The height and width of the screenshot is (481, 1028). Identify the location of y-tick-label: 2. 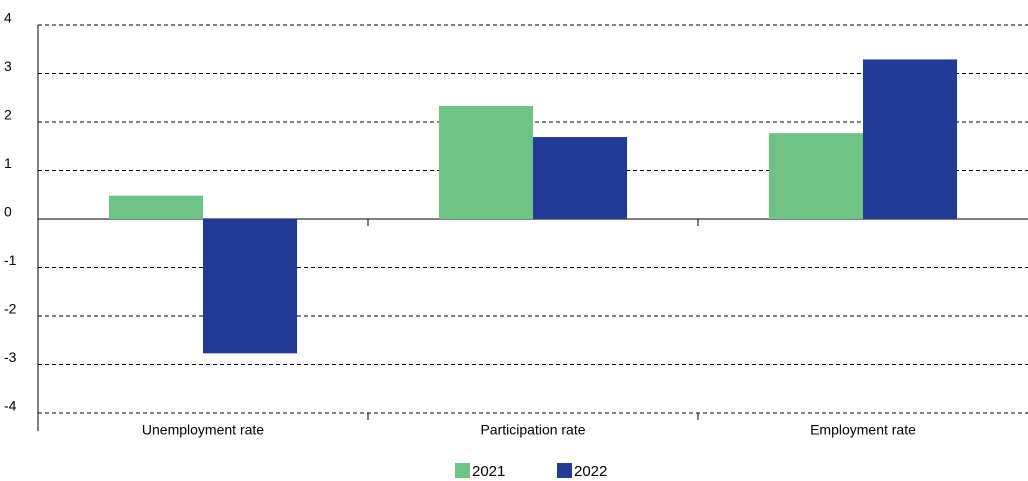
(8, 115).